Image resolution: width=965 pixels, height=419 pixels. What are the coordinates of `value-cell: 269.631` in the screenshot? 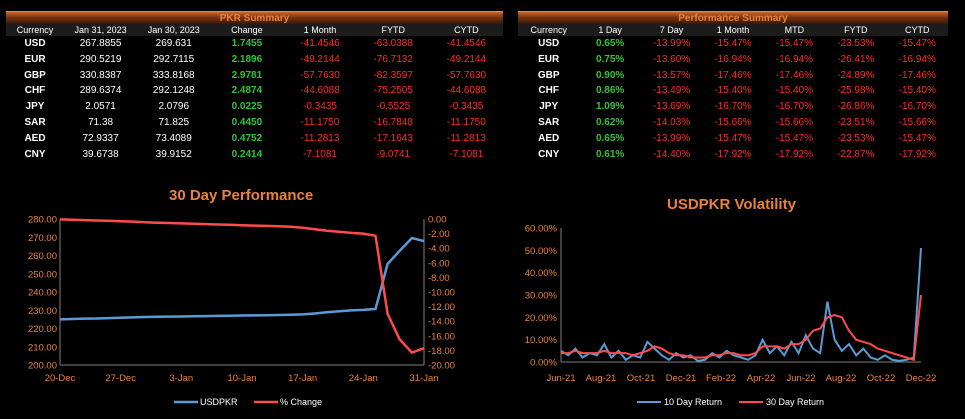 It's located at (173, 43).